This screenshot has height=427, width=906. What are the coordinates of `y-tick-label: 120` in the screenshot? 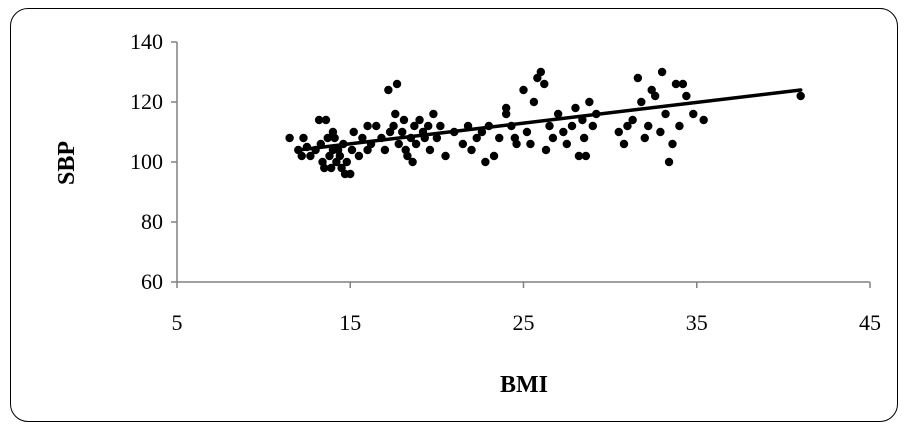 It's located at (146, 101).